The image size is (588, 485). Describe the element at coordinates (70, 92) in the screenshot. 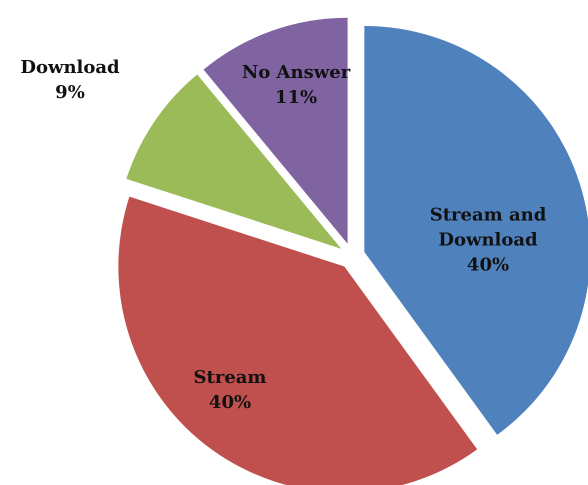

I see `value-label: 9%` at that location.